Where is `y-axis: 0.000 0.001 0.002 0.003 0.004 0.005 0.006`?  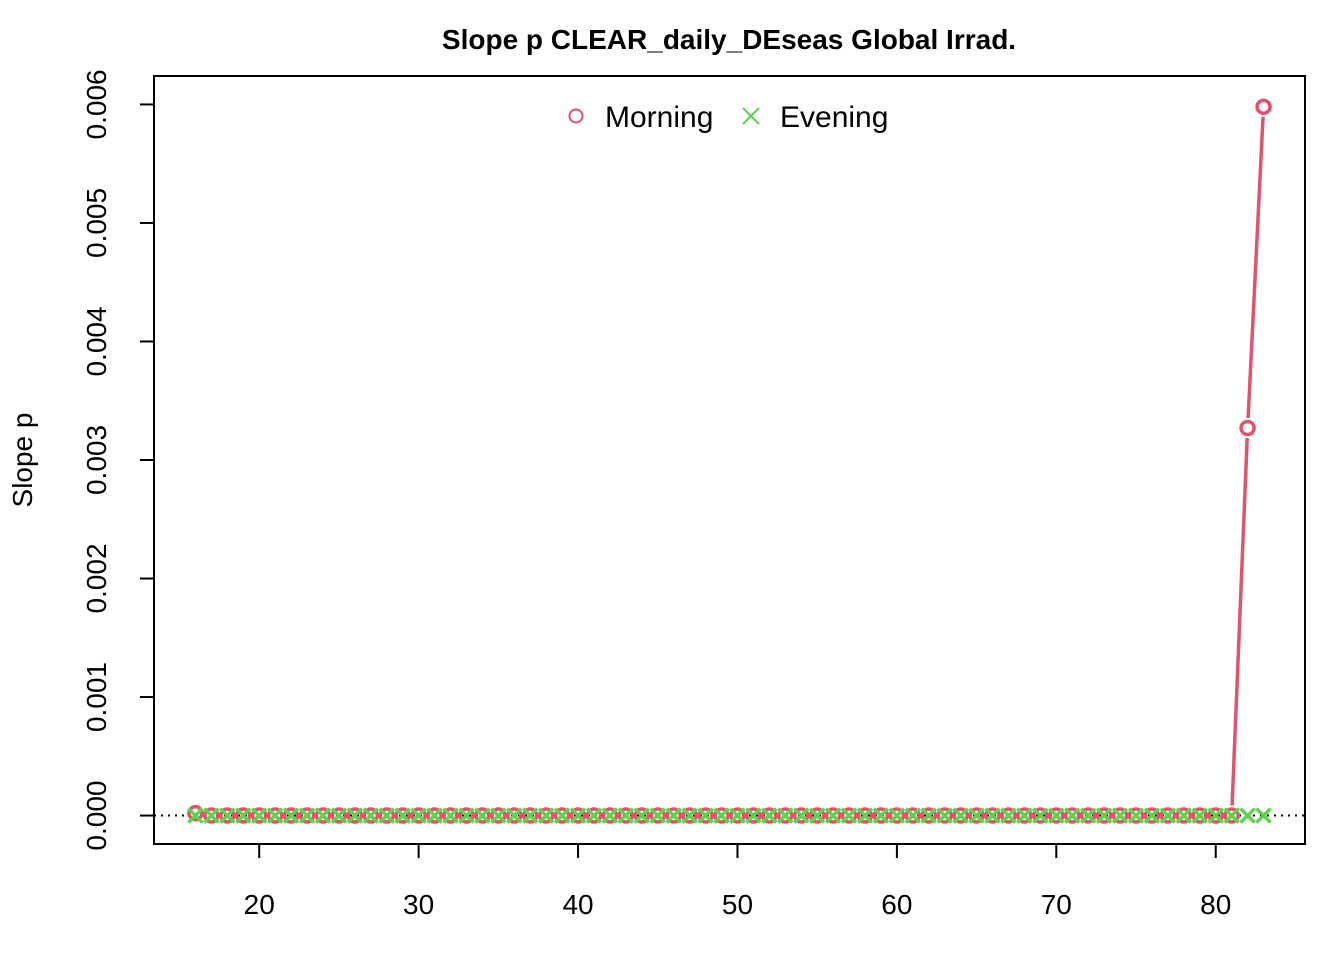 y-axis: 0.000 0.001 0.002 0.003 0.004 0.005 0.006 is located at coordinates (118, 460).